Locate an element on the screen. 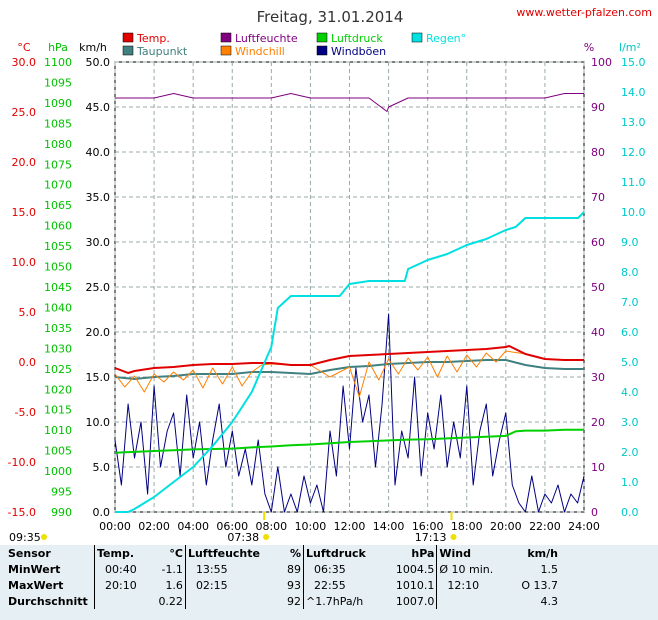 The image size is (658, 620). legend-label: Luftdruck is located at coordinates (357, 38).